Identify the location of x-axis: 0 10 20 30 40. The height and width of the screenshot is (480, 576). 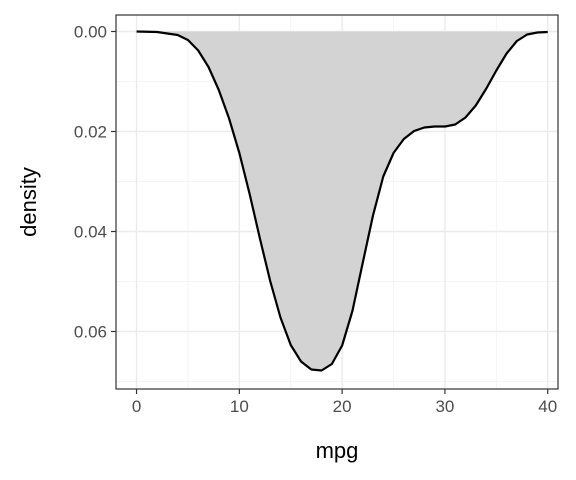
(344, 402).